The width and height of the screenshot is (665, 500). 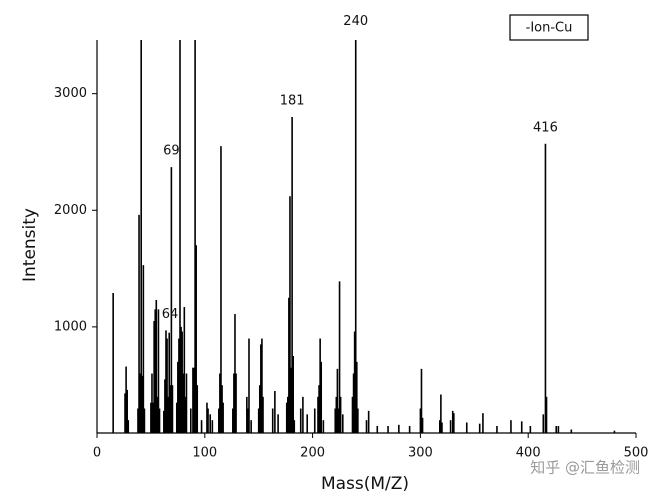 What do you see at coordinates (528, 453) in the screenshot?
I see `x-tick-label: 400` at bounding box center [528, 453].